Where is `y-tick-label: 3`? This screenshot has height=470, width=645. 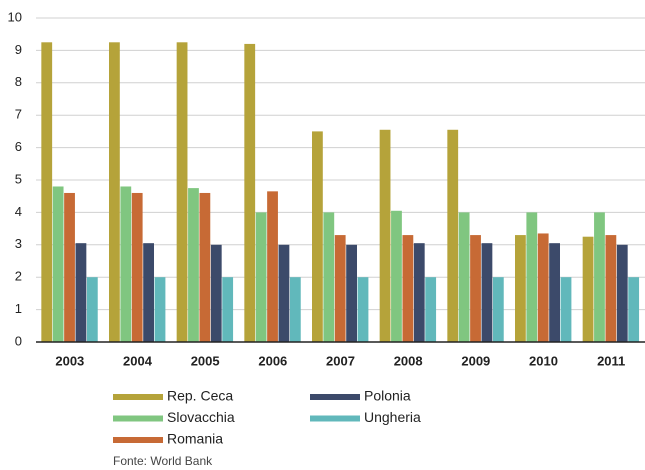
y-tick-label: 3 is located at coordinates (18, 243).